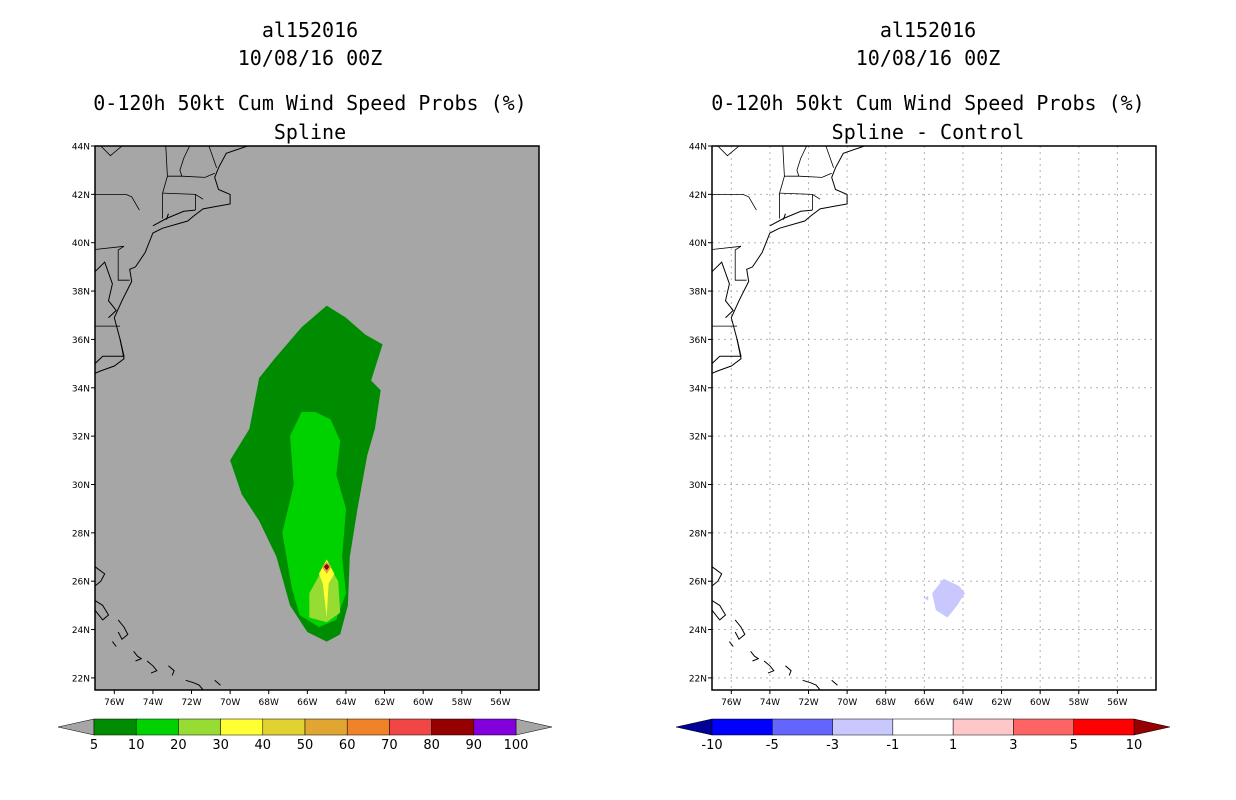  I want to click on left-xtick-label: 74W, so click(153, 703).